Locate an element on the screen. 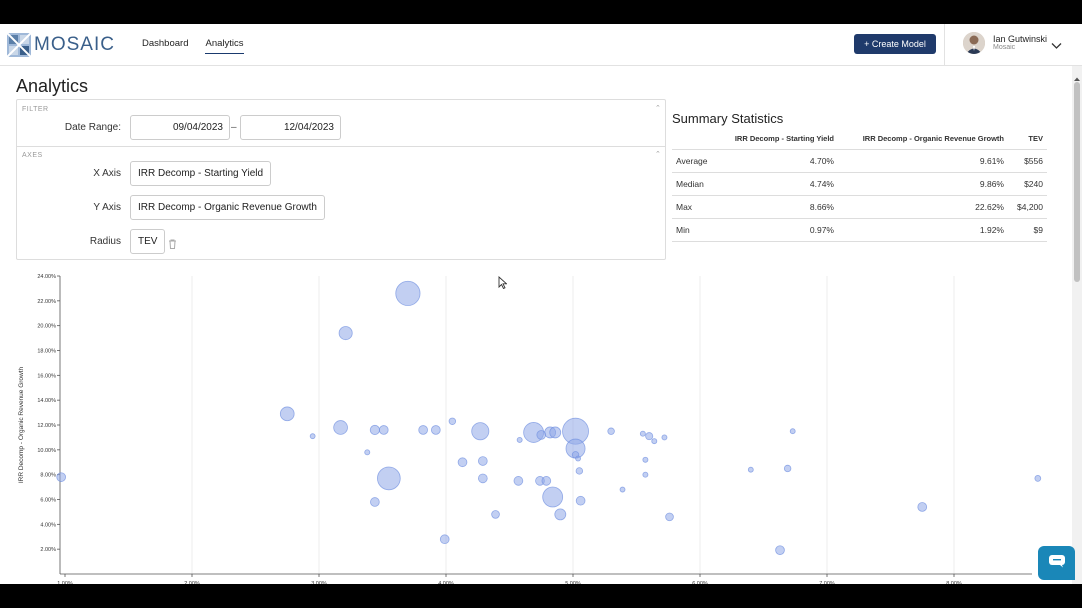 This screenshot has height=608, width=1082. table-cell: 0.97% is located at coordinates (779, 230).